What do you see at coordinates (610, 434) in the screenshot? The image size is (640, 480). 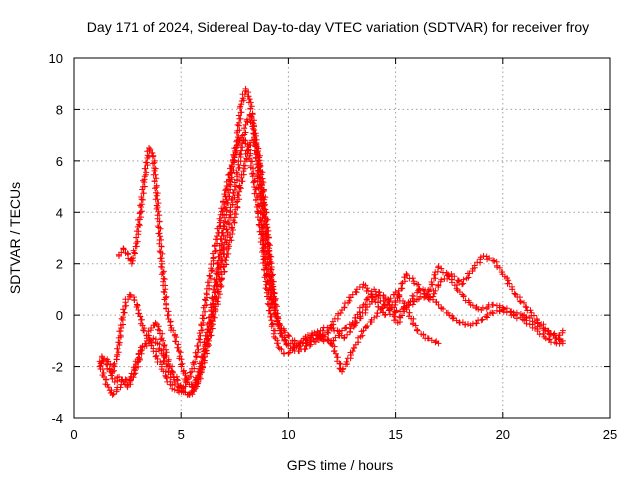 I see `x-tick-label: 25` at bounding box center [610, 434].